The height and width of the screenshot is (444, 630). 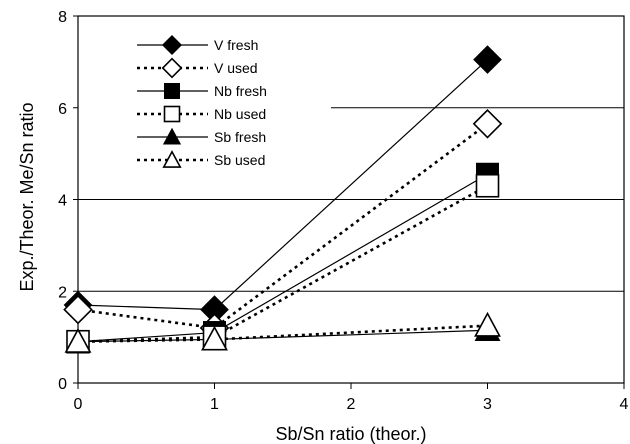 What do you see at coordinates (240, 114) in the screenshot?
I see `legend-label-3: Nb used` at bounding box center [240, 114].